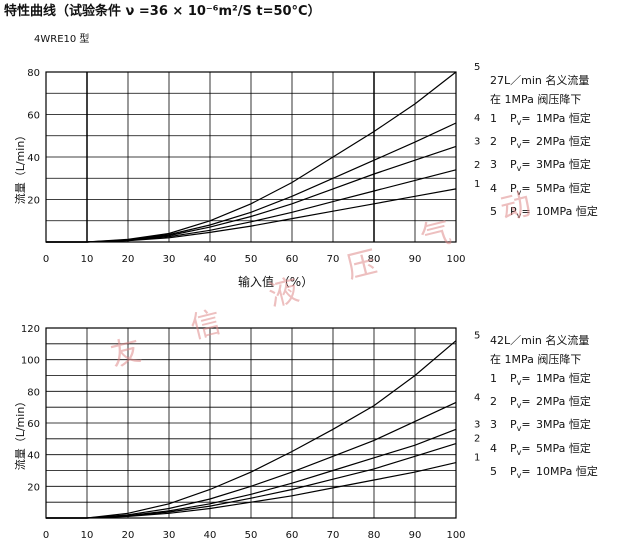  What do you see at coordinates (275, 281) in the screenshot?
I see `x-axis-label: 输入值 （%）` at bounding box center [275, 281].